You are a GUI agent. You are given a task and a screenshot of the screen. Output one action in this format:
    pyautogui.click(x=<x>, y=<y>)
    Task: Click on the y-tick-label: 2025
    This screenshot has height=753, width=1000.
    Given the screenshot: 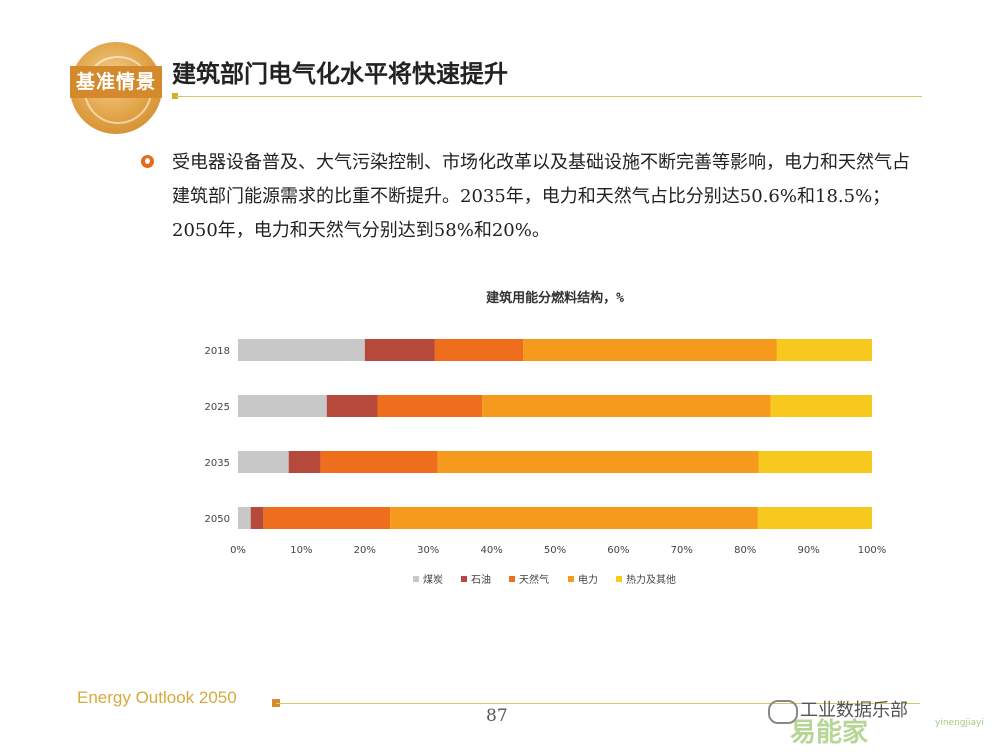 What is the action you would take?
    pyautogui.click(x=217, y=407)
    